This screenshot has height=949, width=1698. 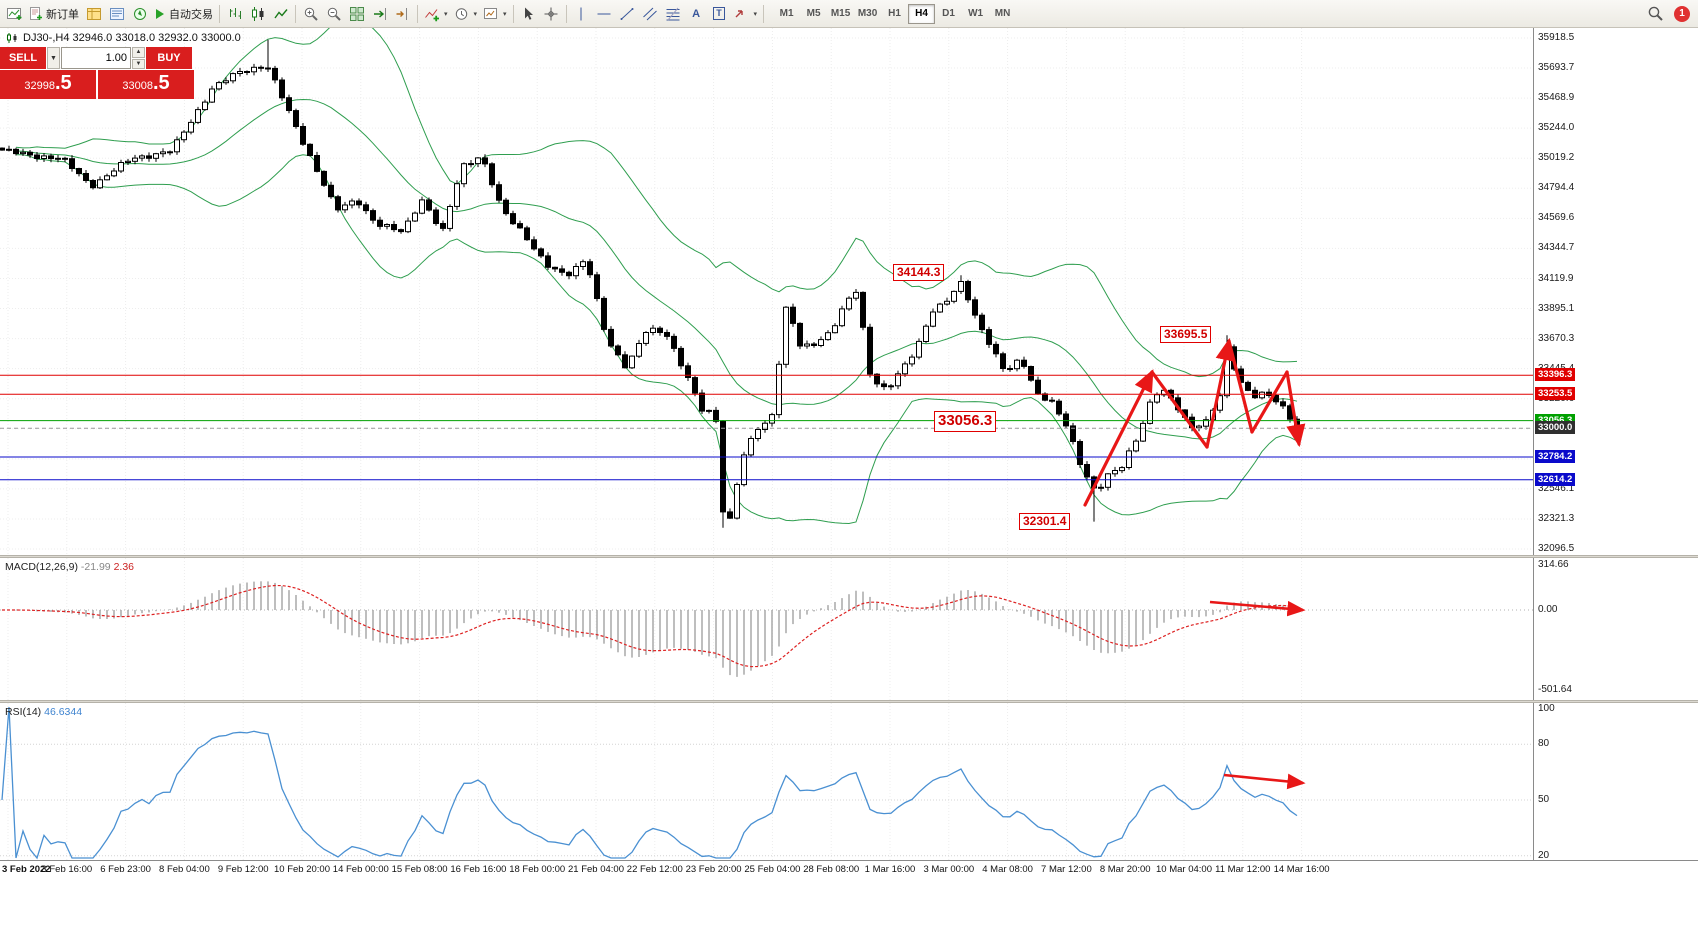 I want to click on price-tag: 32614.2, so click(x=1555, y=479).